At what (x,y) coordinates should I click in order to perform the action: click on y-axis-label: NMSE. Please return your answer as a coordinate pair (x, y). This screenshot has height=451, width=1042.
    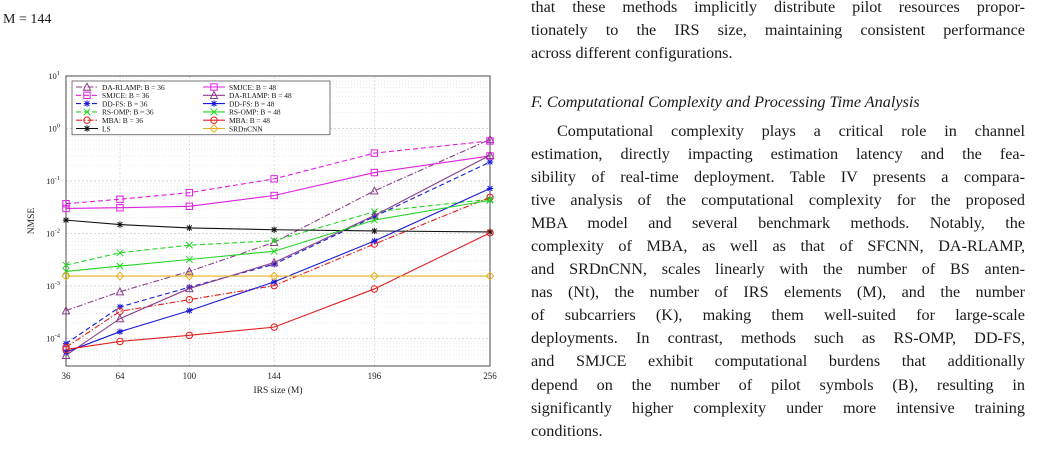
    Looking at the image, I should click on (32, 221).